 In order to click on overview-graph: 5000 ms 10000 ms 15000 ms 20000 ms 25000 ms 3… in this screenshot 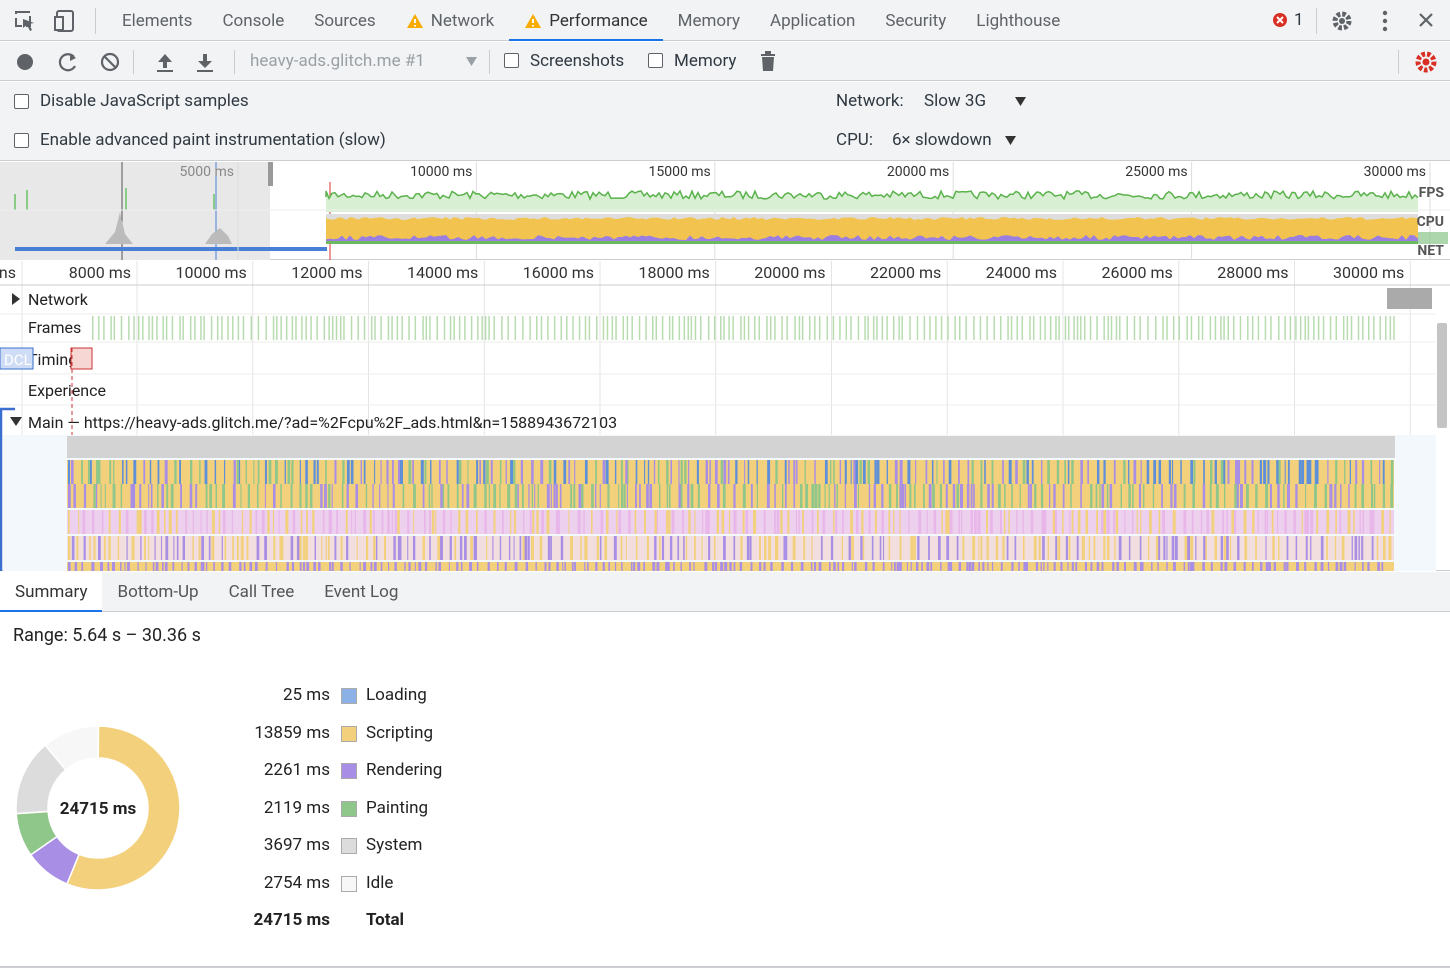, I will do `click(725, 211)`.